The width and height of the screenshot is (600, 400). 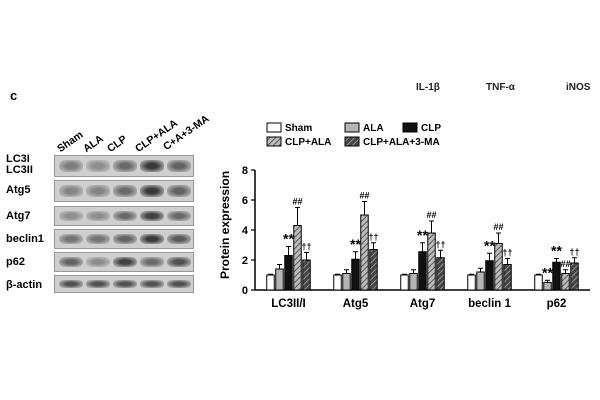 I want to click on legend-label: Sham, so click(x=298, y=128).